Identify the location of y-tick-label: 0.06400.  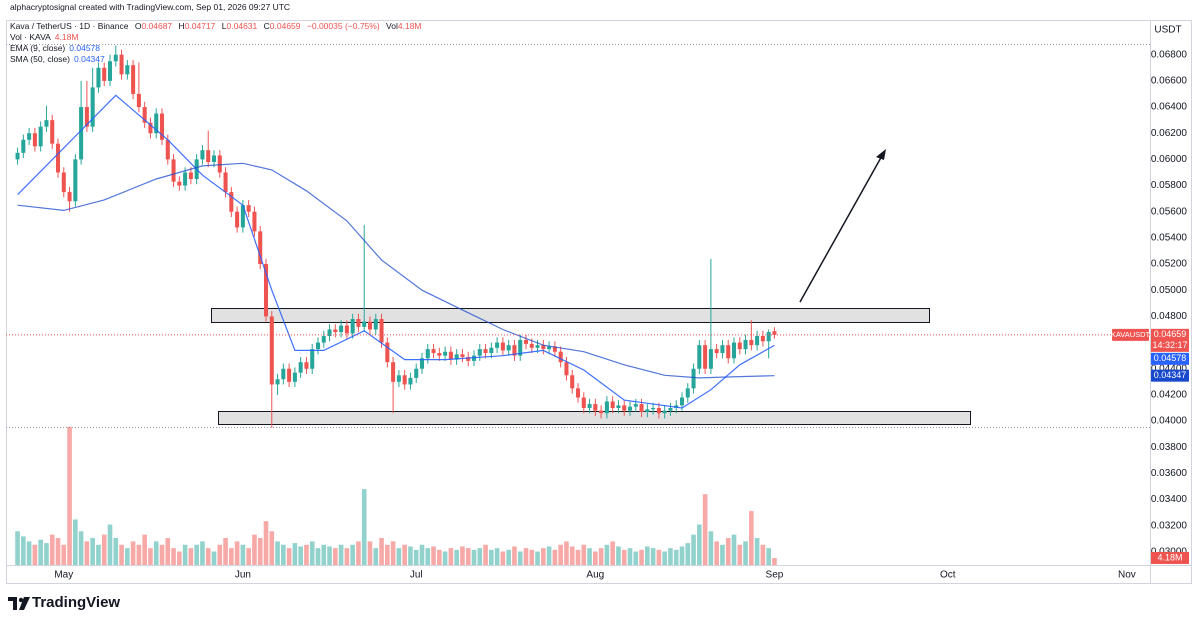
(1169, 107).